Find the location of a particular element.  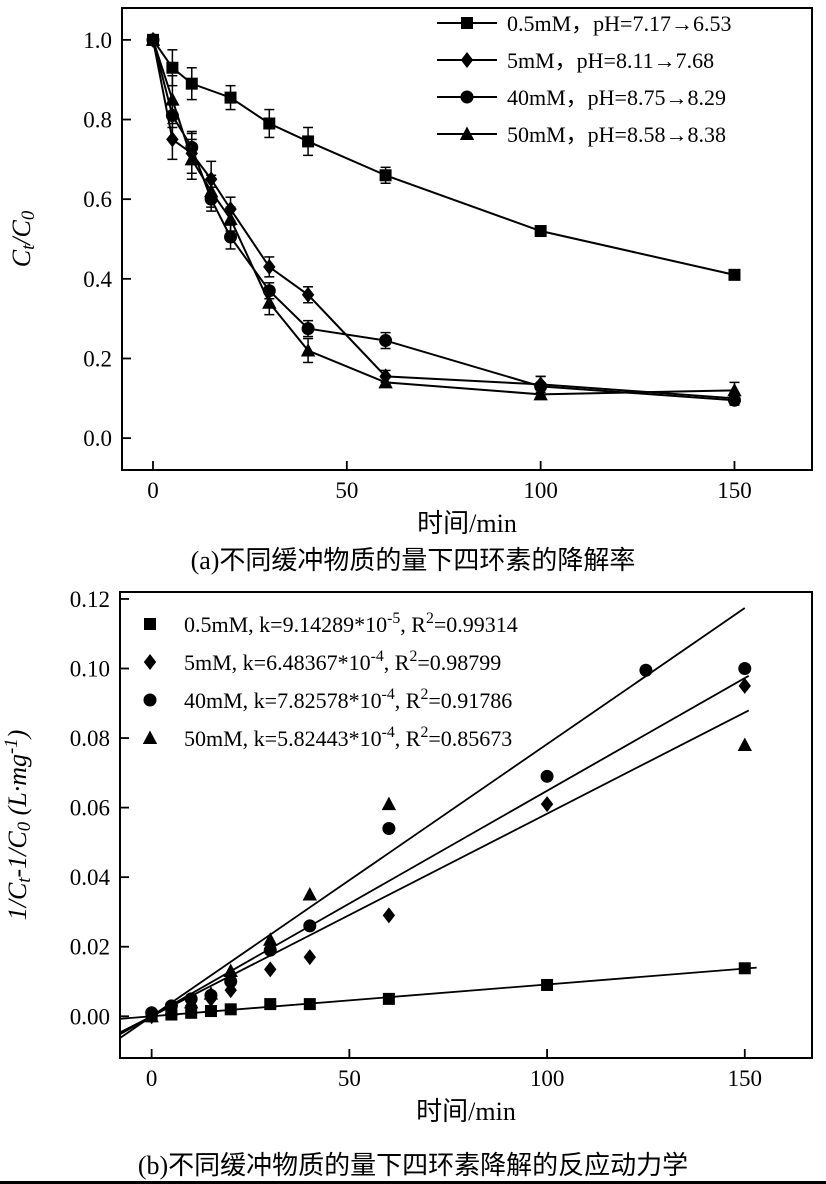

y-tick-label: 0.0 is located at coordinates (97, 438).